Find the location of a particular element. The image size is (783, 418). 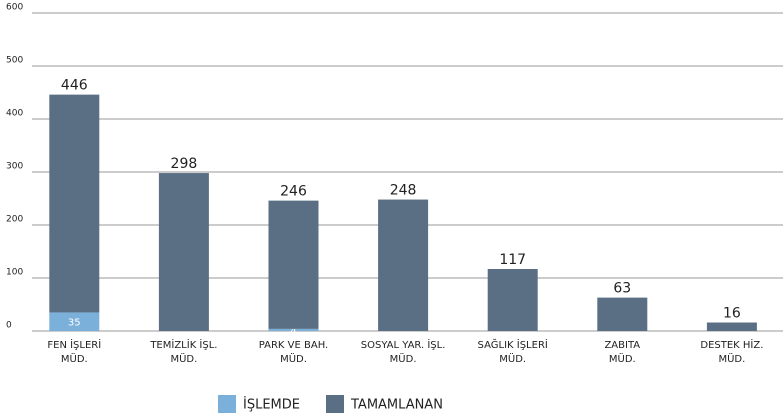

y-tick-label: 500 is located at coordinates (14, 61).